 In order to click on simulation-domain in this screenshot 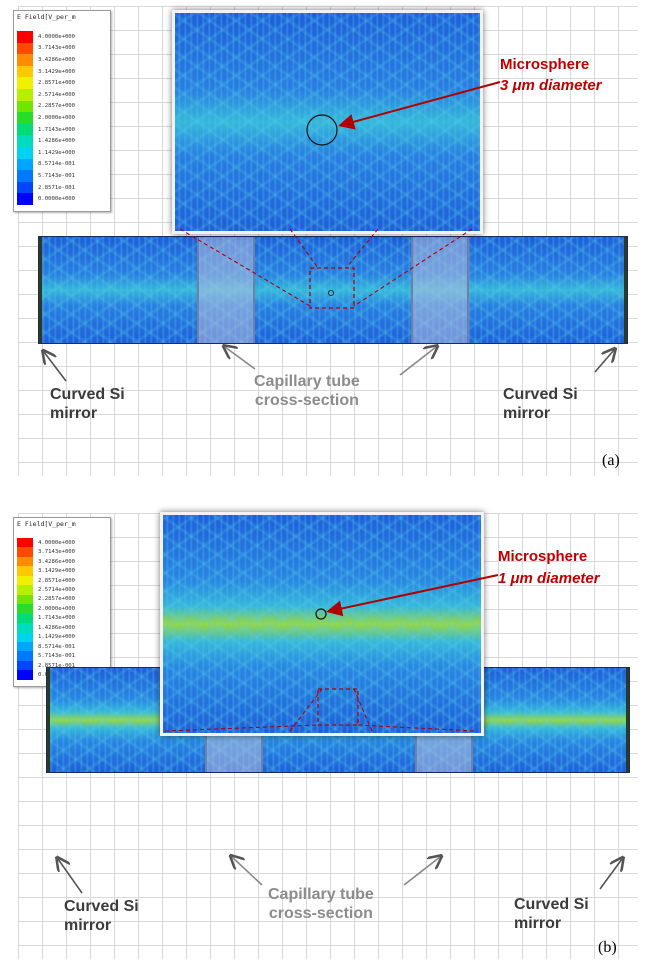, I will do `click(333, 290)`.